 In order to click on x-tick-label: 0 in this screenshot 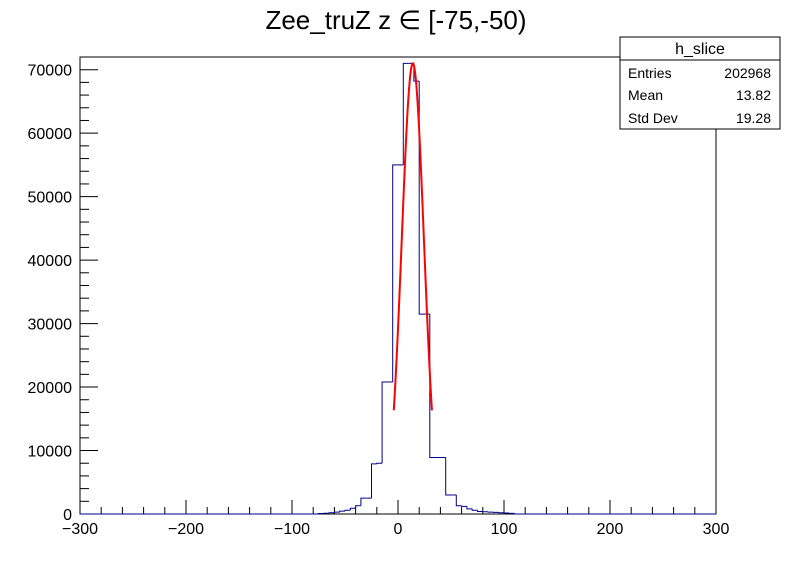, I will do `click(398, 529)`.